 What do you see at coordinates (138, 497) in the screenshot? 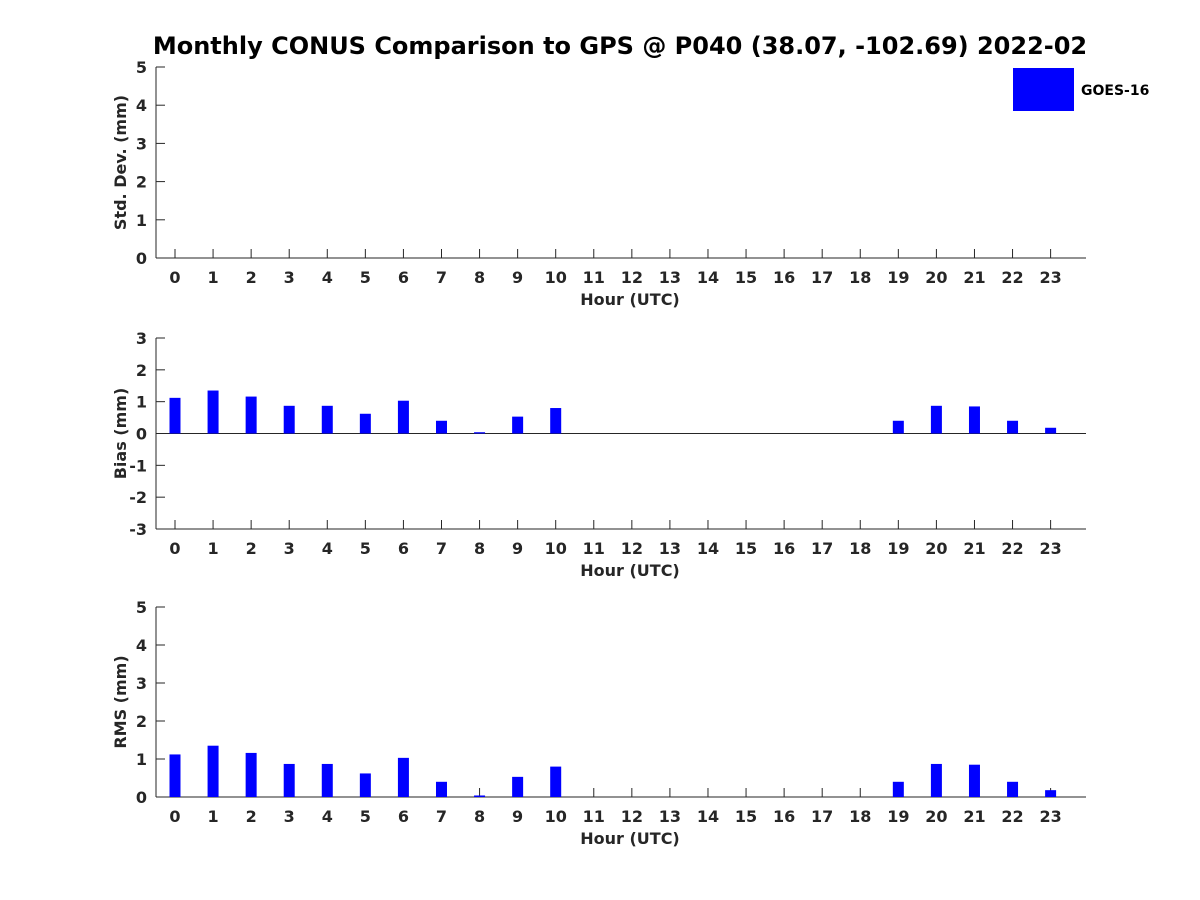
I see `y-tick-label: -2` at bounding box center [138, 497].